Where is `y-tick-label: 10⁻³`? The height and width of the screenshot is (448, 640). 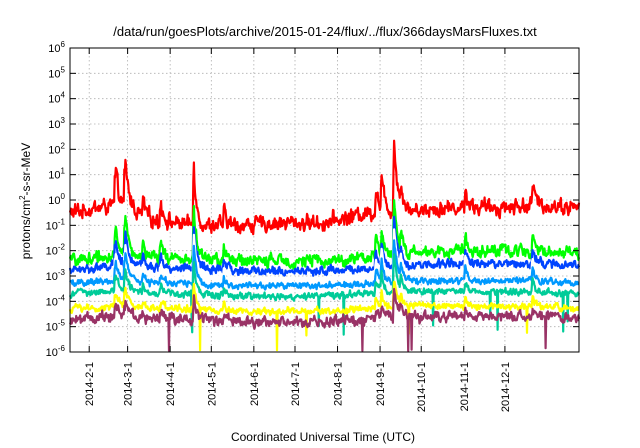
y-tick-label: 10⁻³ is located at coordinates (56, 275).